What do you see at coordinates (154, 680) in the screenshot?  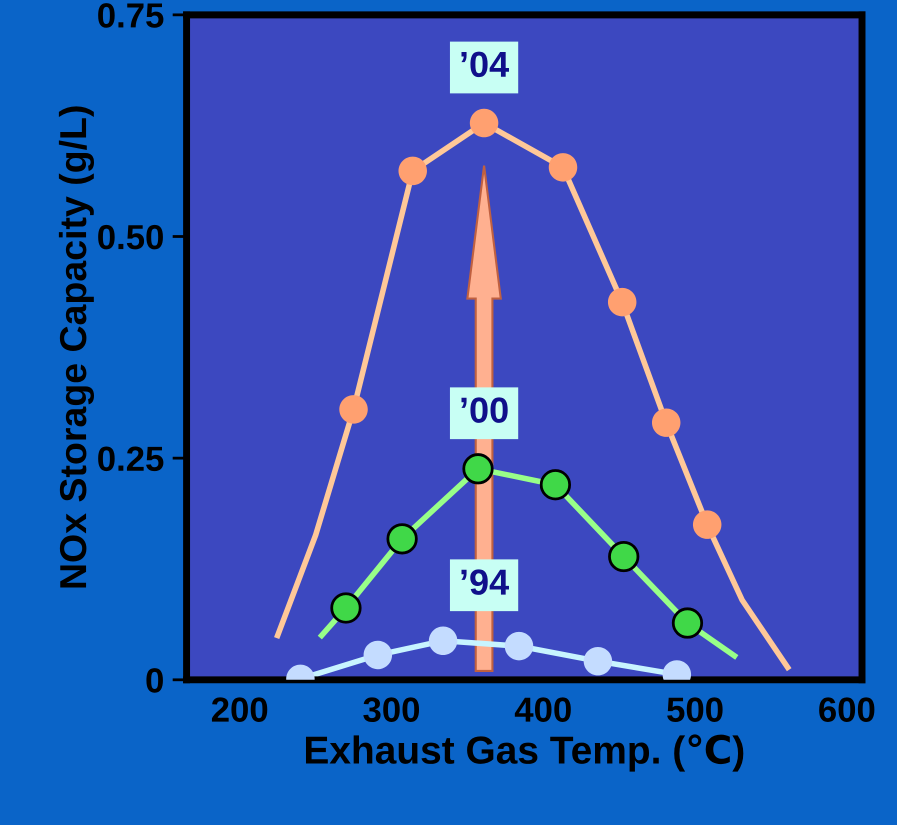 I see `y-tick-label: 0` at bounding box center [154, 680].